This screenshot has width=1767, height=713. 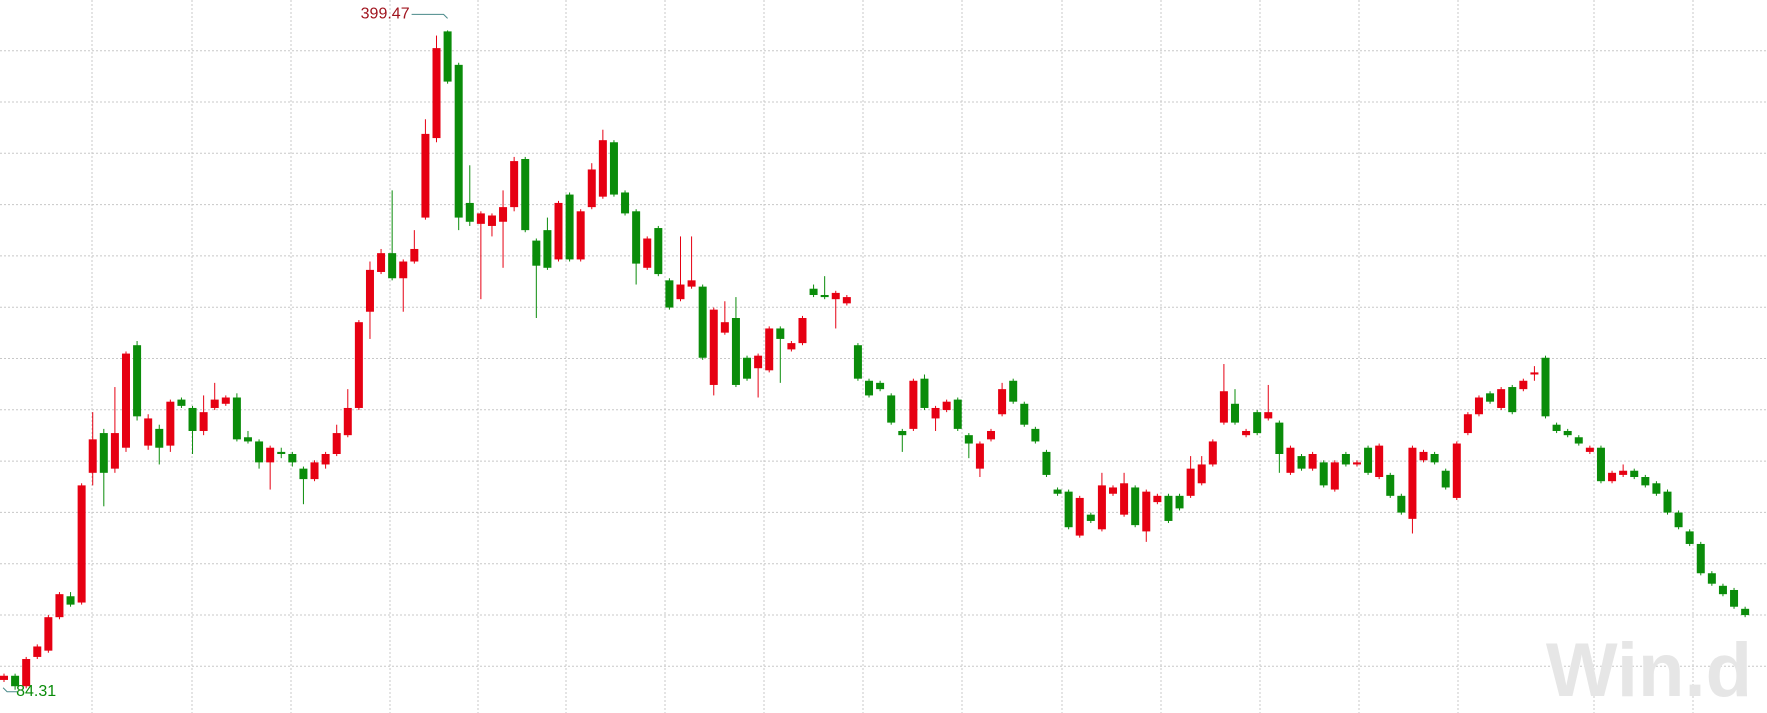 What do you see at coordinates (36, 691) in the screenshot?
I see `min-annotation: 84.31` at bounding box center [36, 691].